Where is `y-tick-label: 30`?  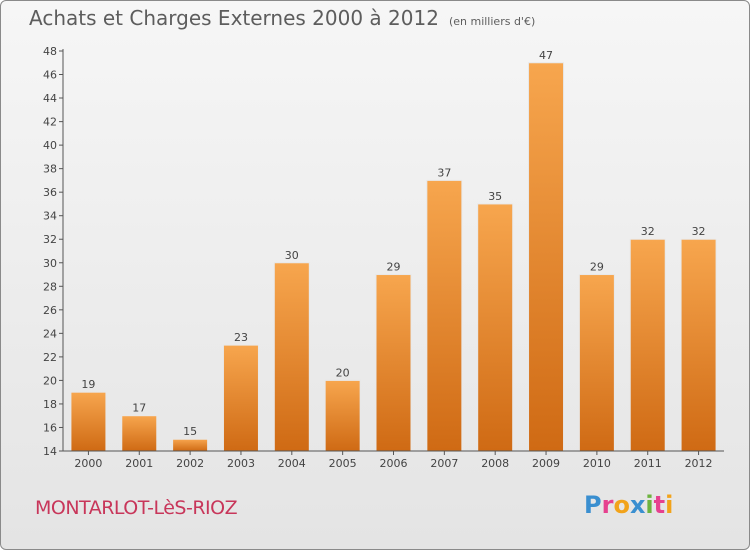
y-tick-label: 30 is located at coordinates (50, 263).